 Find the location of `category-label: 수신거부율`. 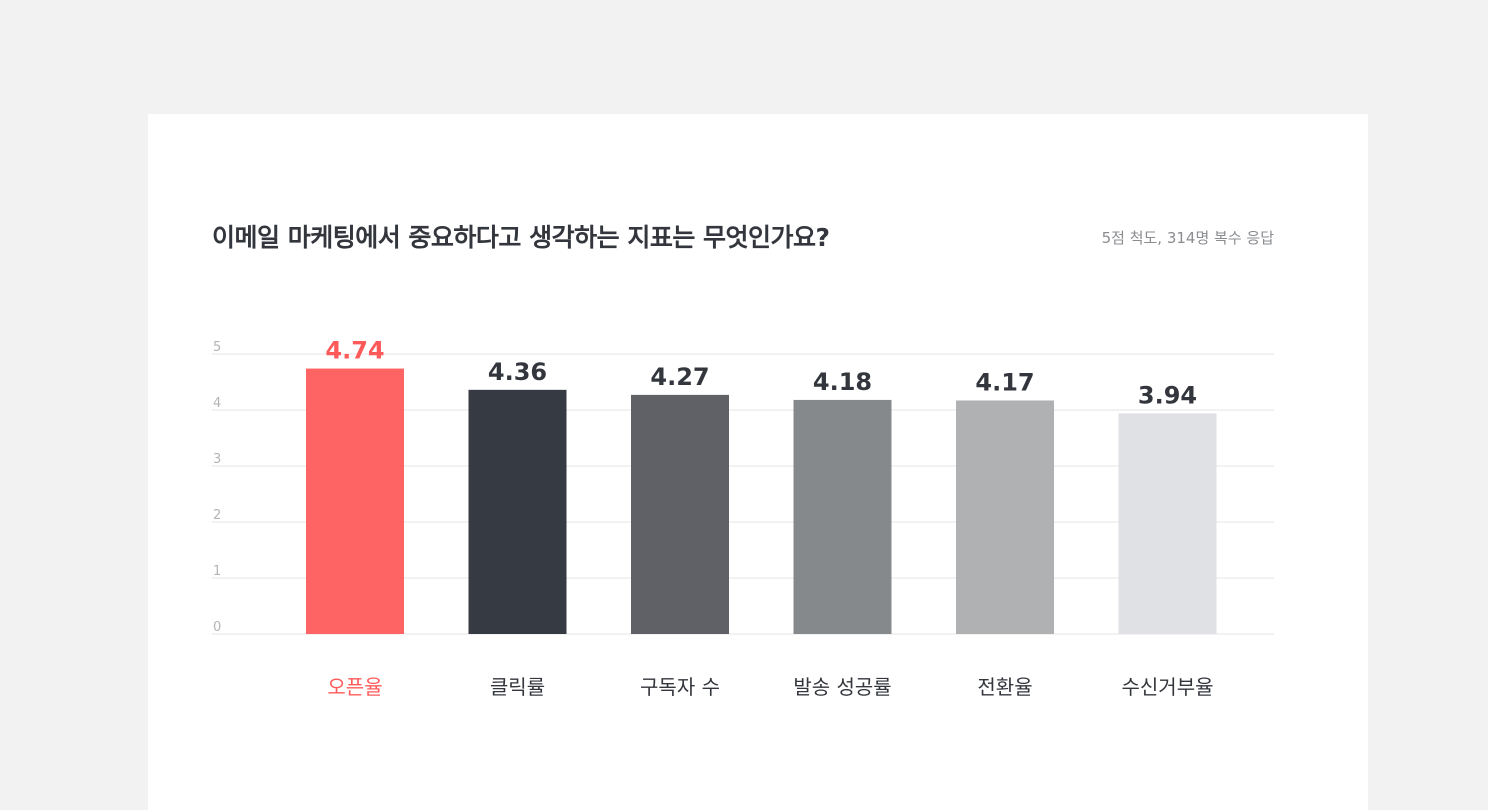

category-label: 수신거부율 is located at coordinates (1168, 687).